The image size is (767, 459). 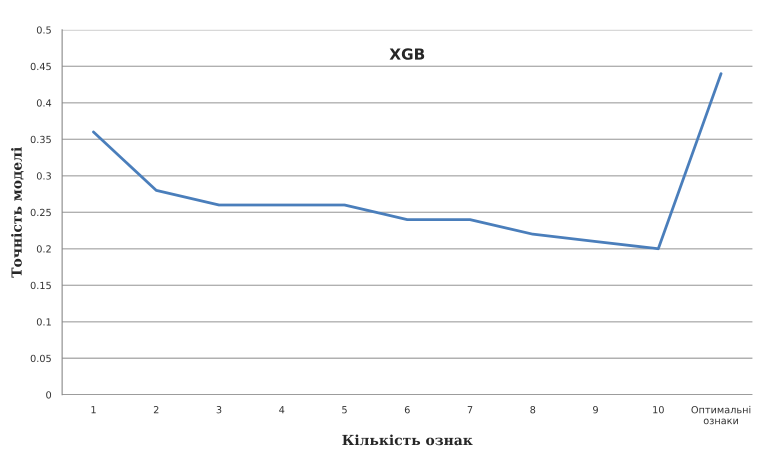 I want to click on y-tick-label: 0, so click(x=49, y=395).